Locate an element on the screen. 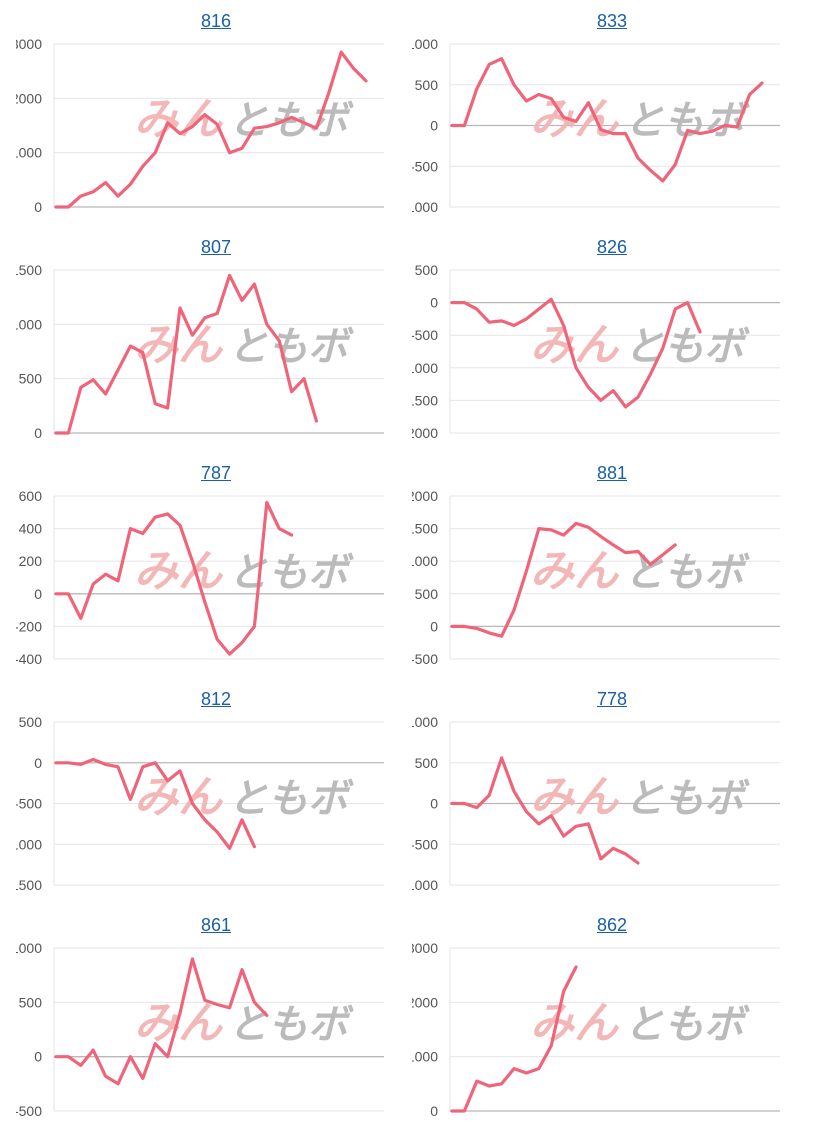 The image size is (816, 1130). panel-787: 787 -400 -200 0 200 400 600 みん ともボ is located at coordinates (216, 563).